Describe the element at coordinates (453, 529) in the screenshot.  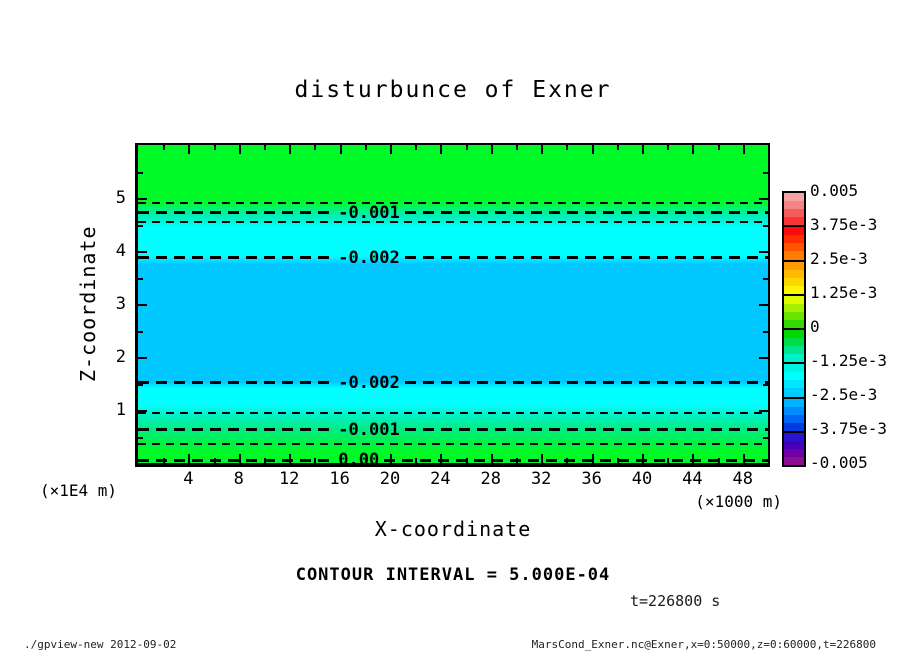
I see `x-axis-label: X-coordinate` at that location.